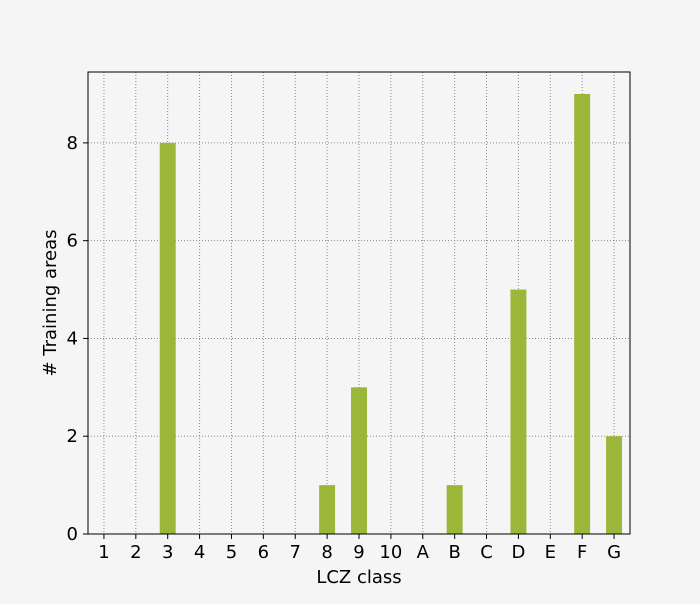  What do you see at coordinates (231, 552) in the screenshot?
I see `x-tick-label: 5` at bounding box center [231, 552].